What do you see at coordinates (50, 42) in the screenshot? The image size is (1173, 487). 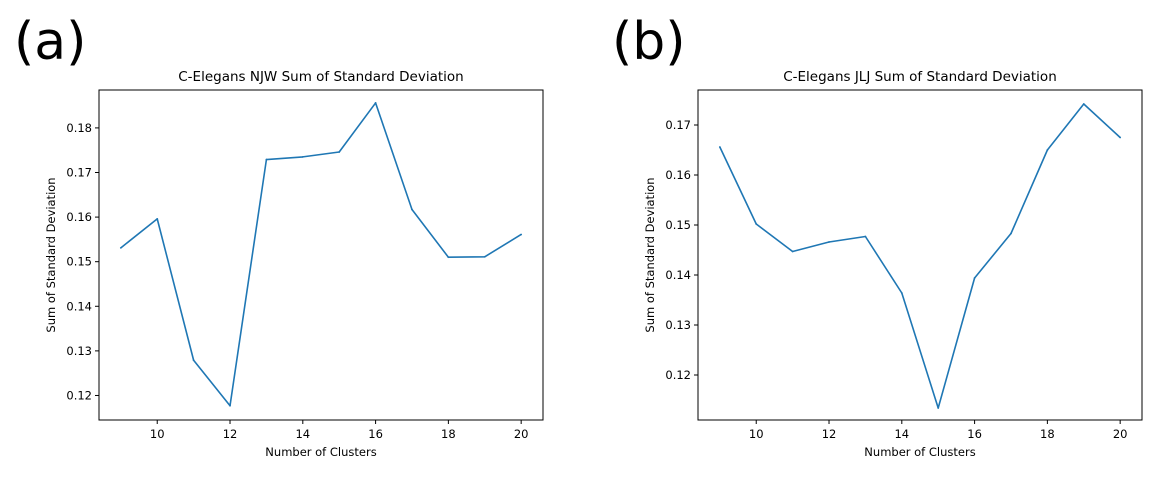 I see `panel-label-a: (a)` at bounding box center [50, 42].